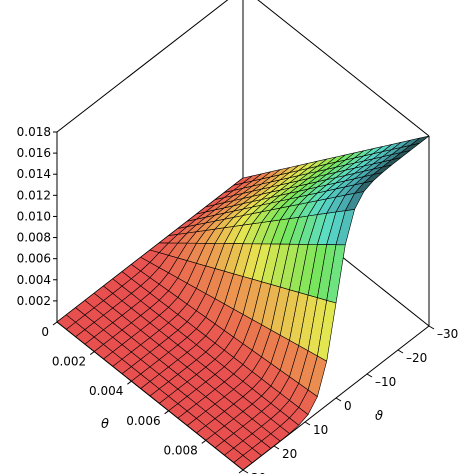 The height and width of the screenshot is (474, 474). Describe the element at coordinates (320, 430) in the screenshot. I see `y-tick-label: 10` at that location.